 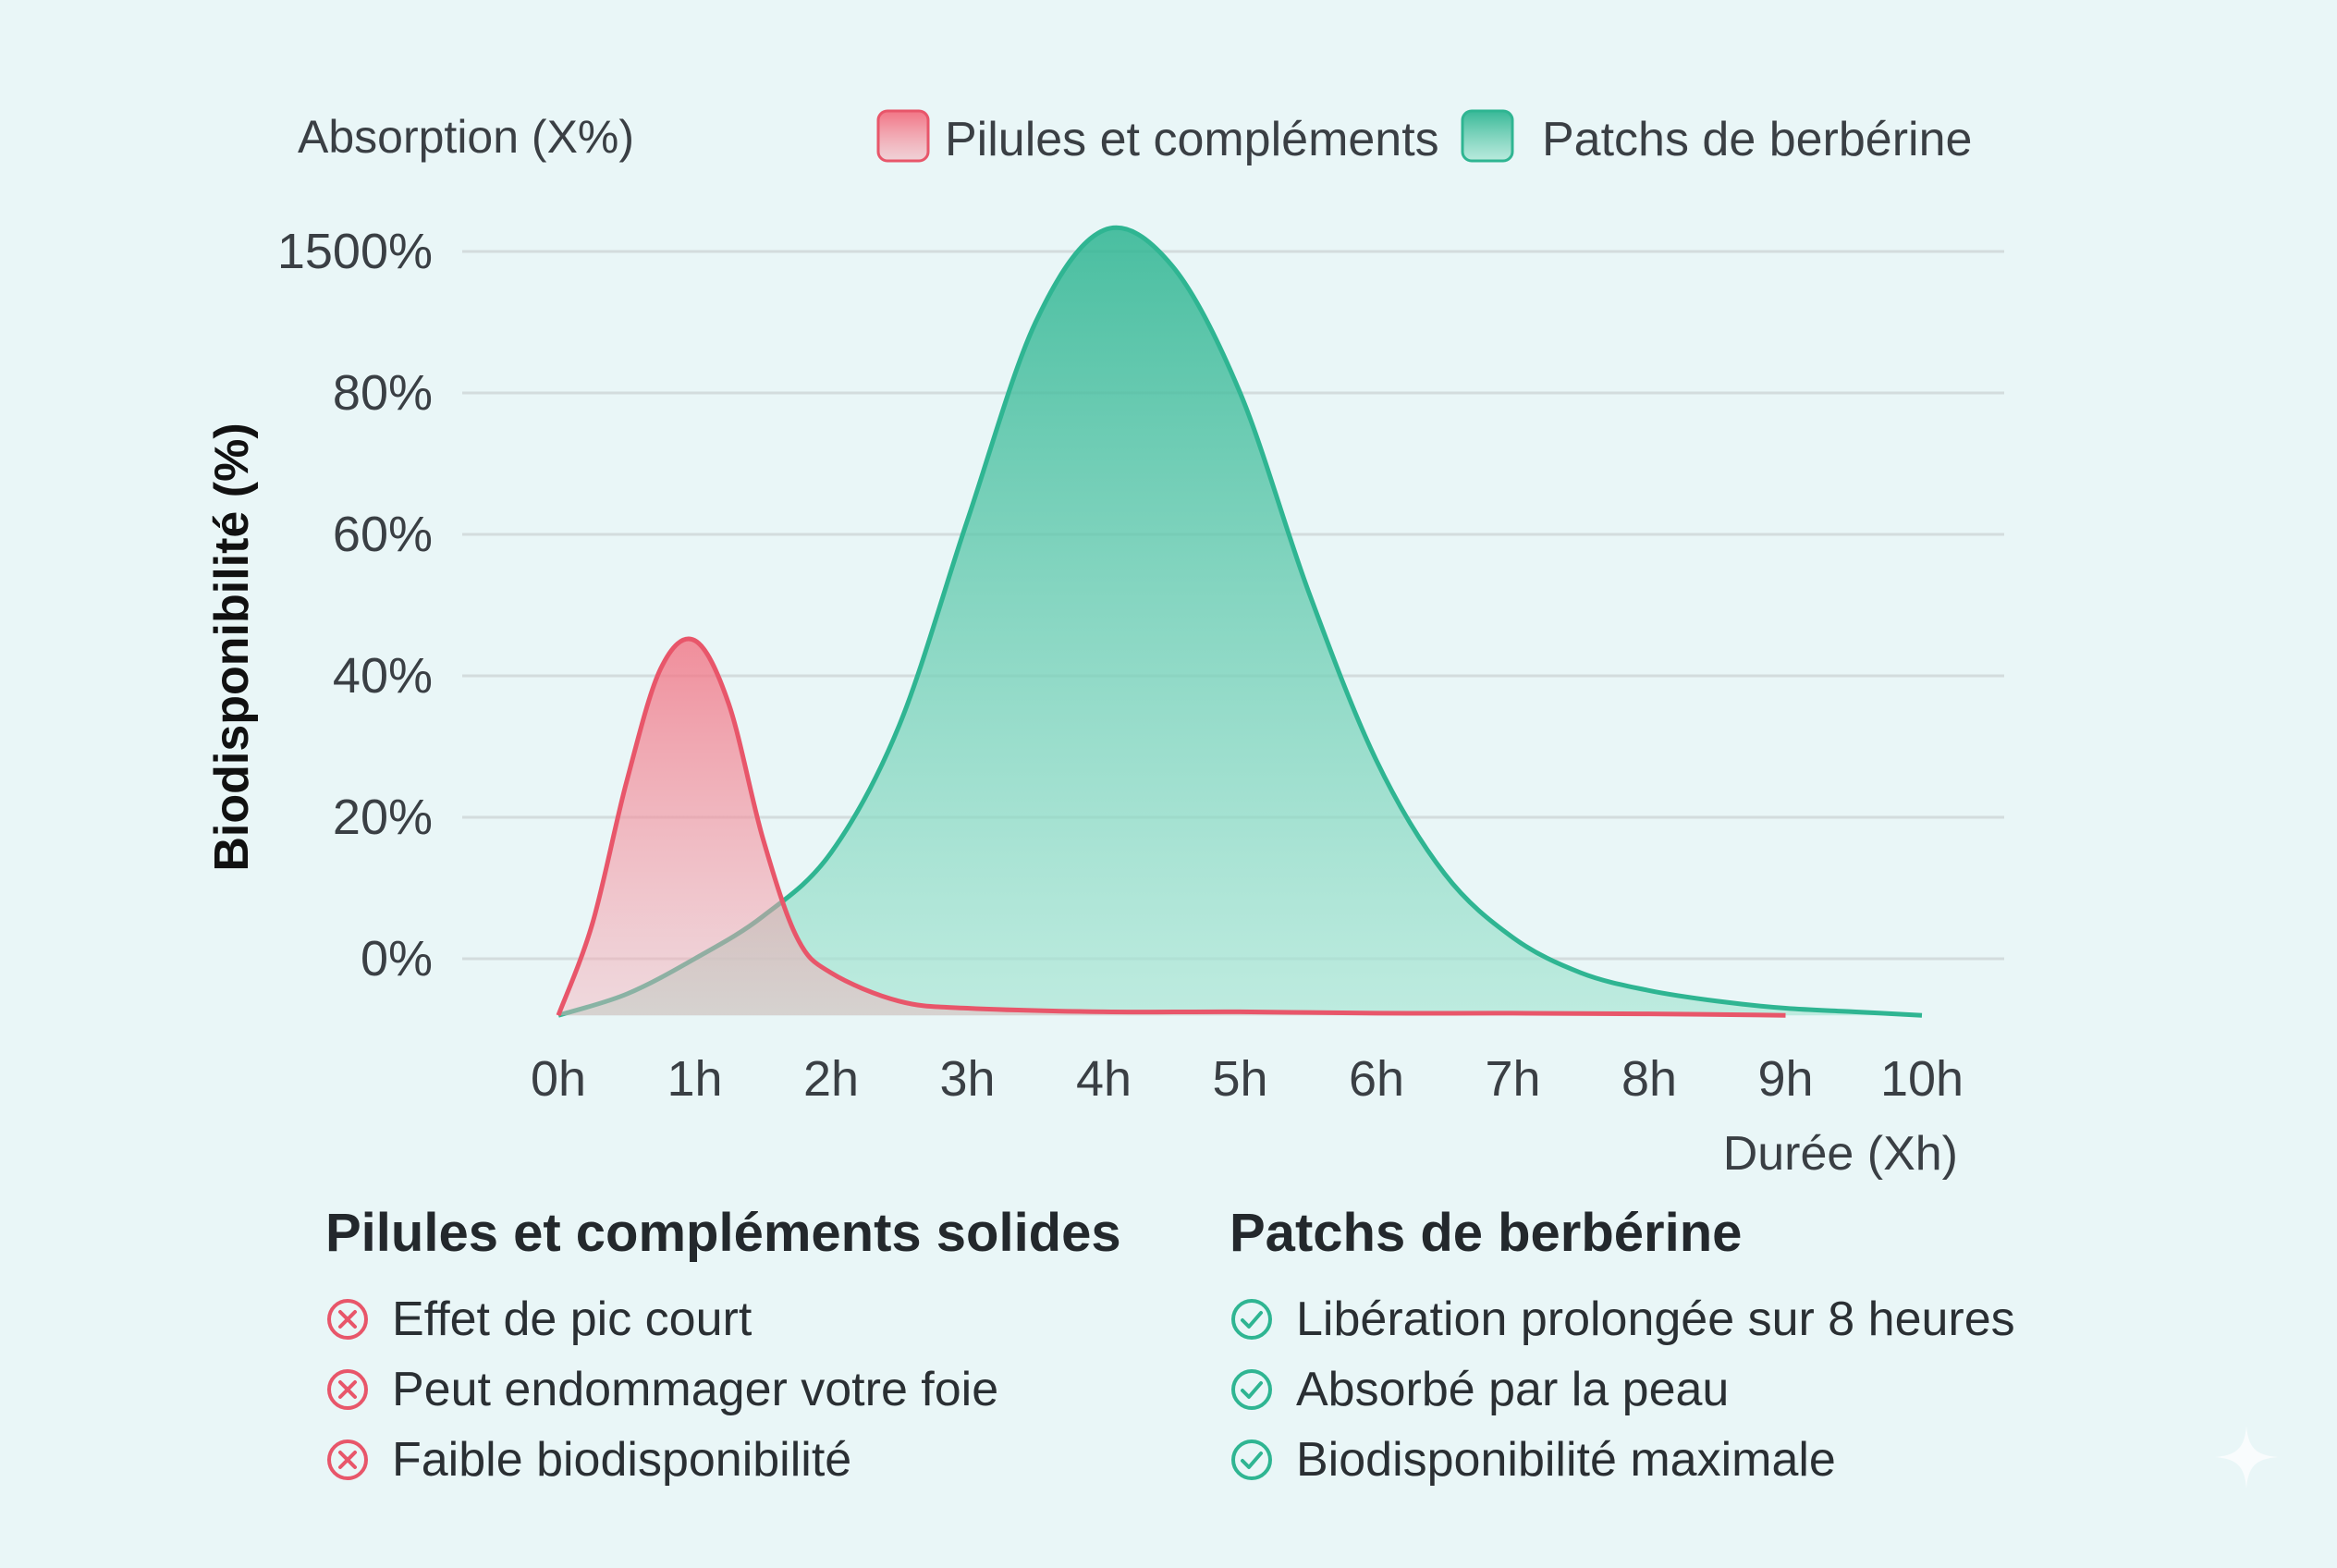 I want to click on list-item: Biodisponibilité maximale, so click(x=1622, y=1460).